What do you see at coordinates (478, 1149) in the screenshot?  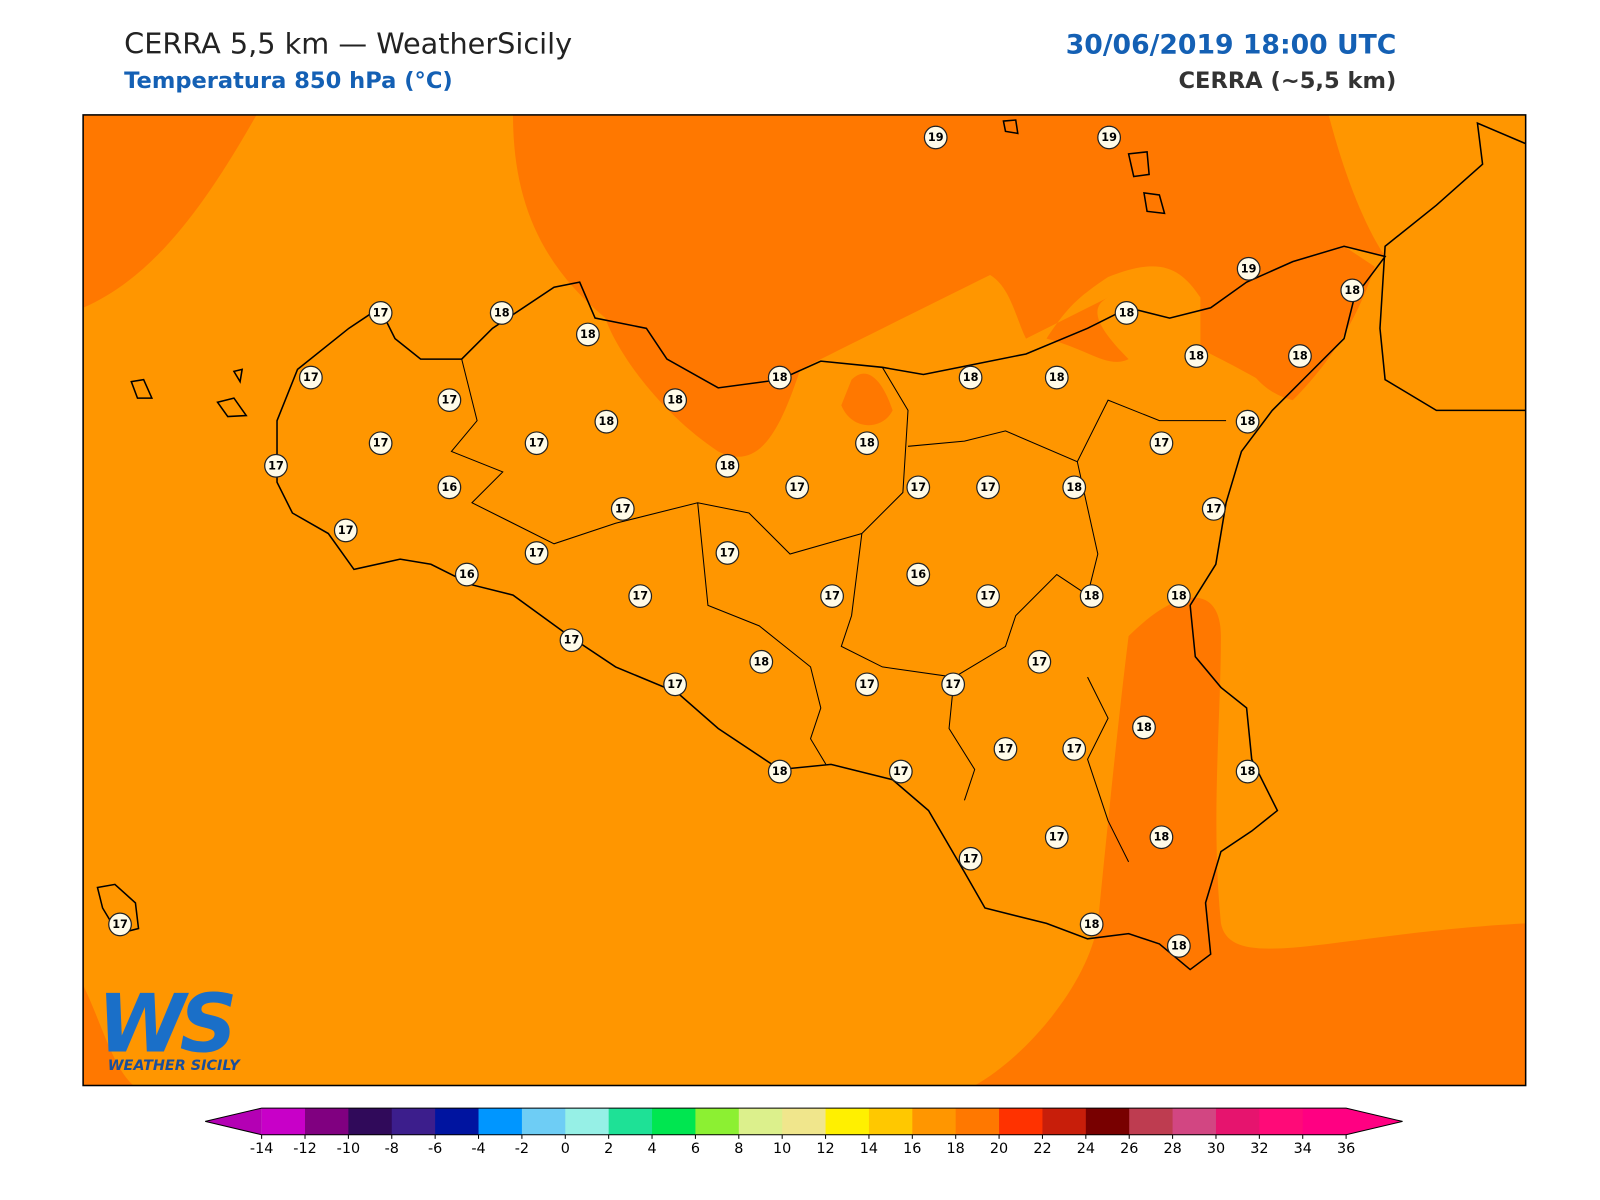 I see `colorbar-tick-label: -4` at bounding box center [478, 1149].